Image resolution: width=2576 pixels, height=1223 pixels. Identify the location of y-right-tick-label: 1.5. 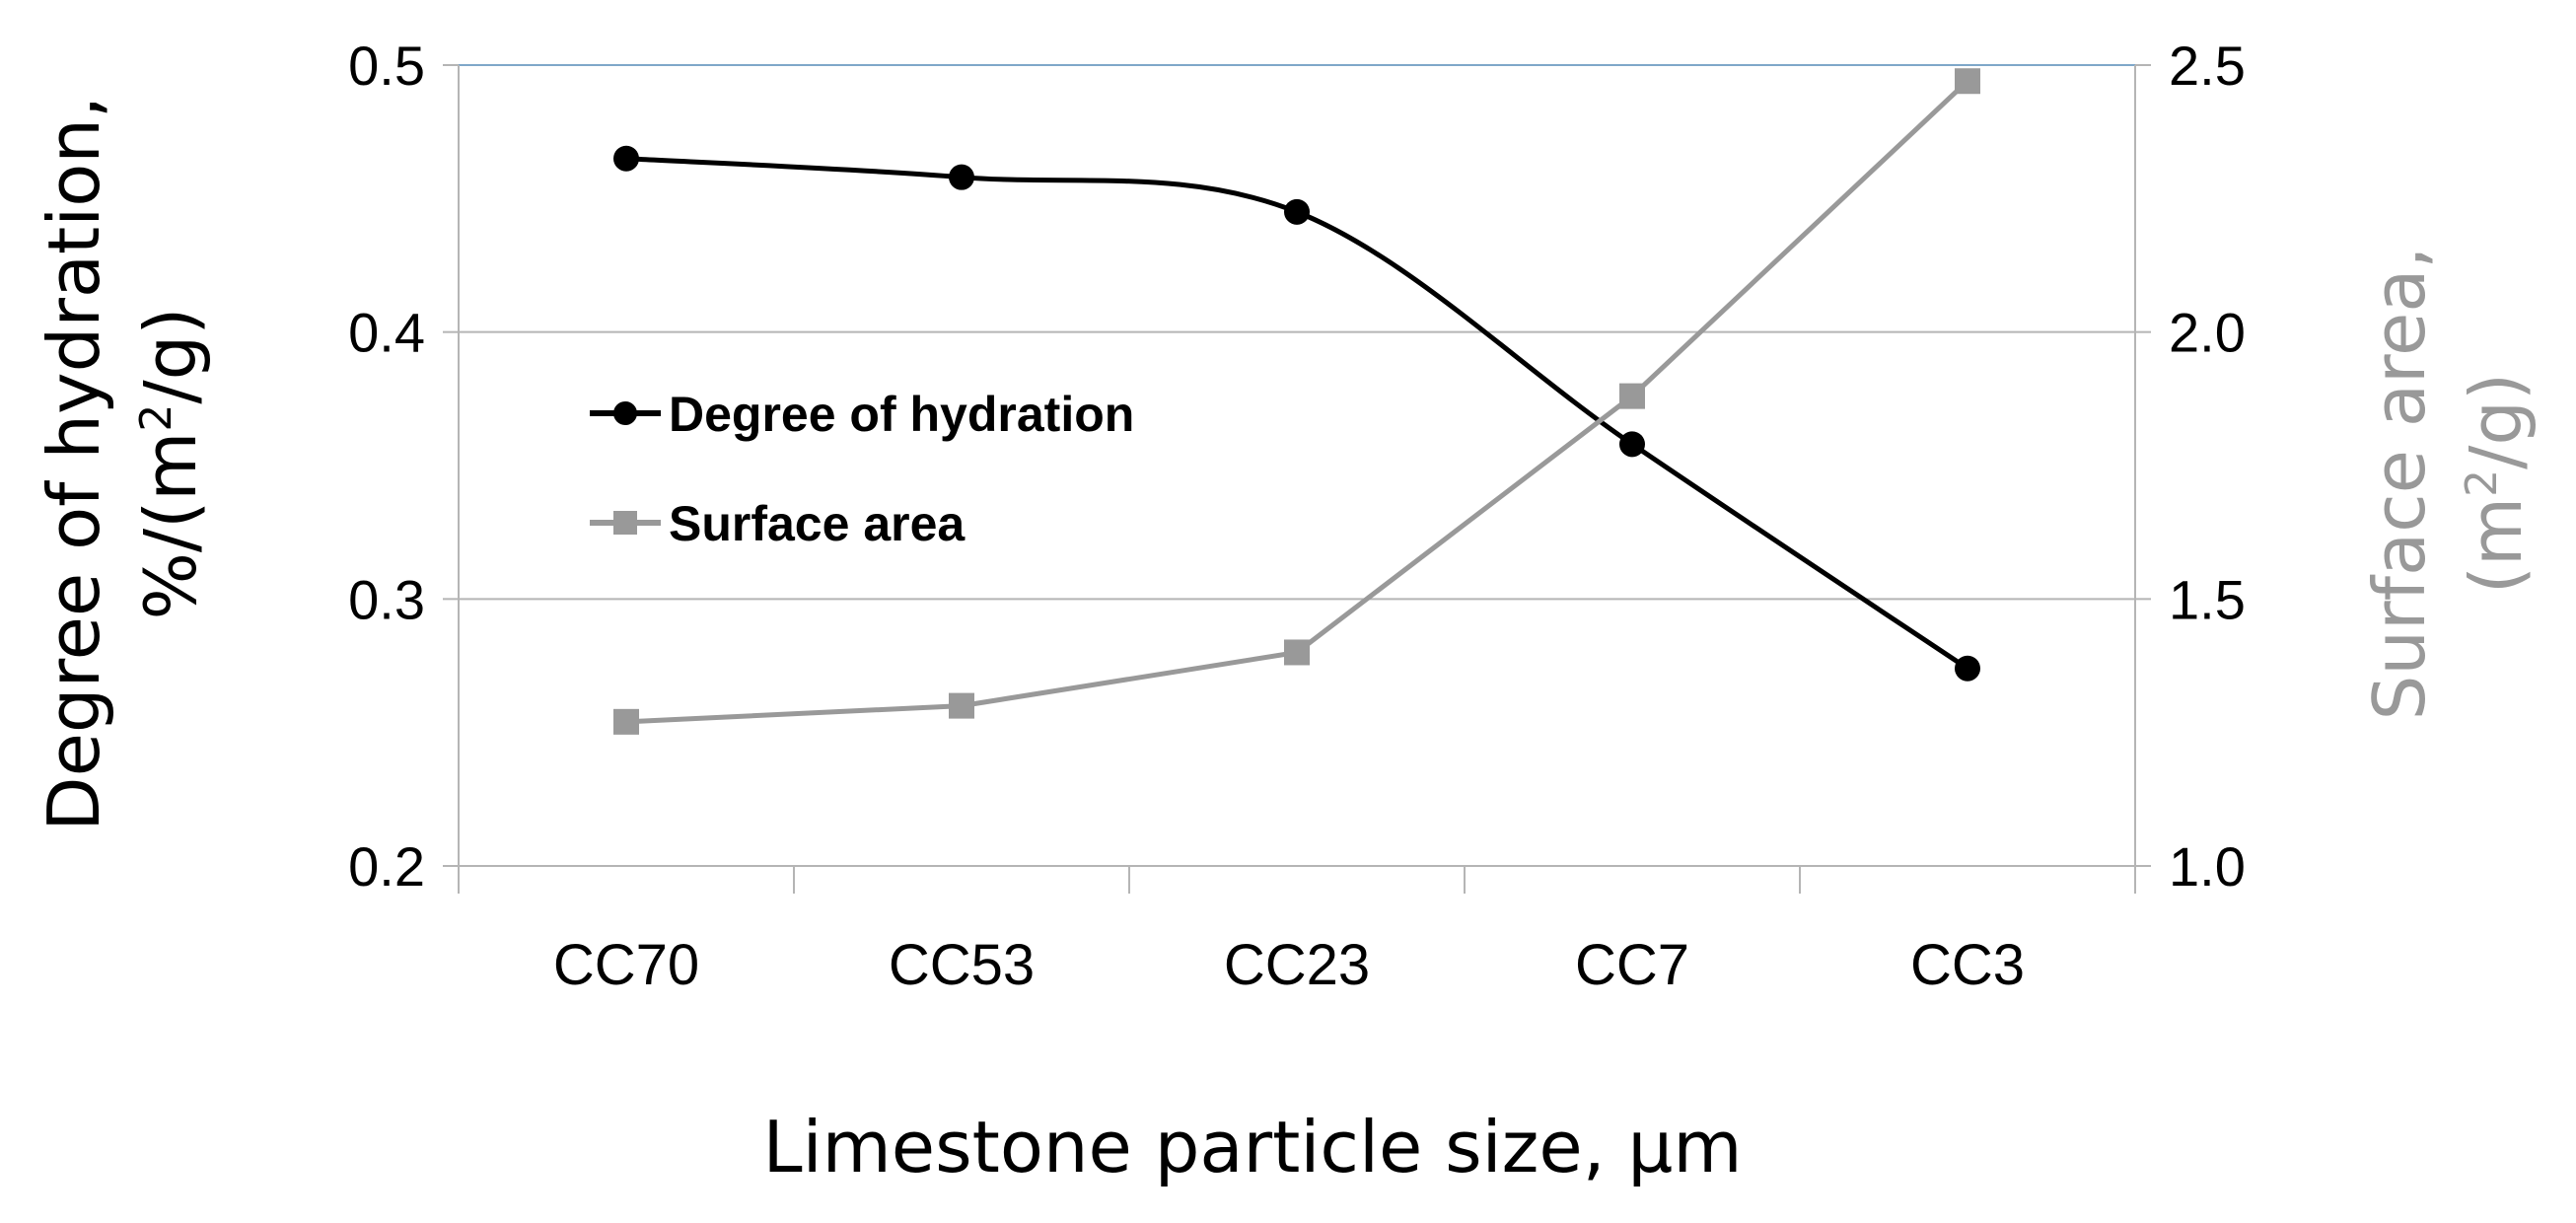
(2208, 599).